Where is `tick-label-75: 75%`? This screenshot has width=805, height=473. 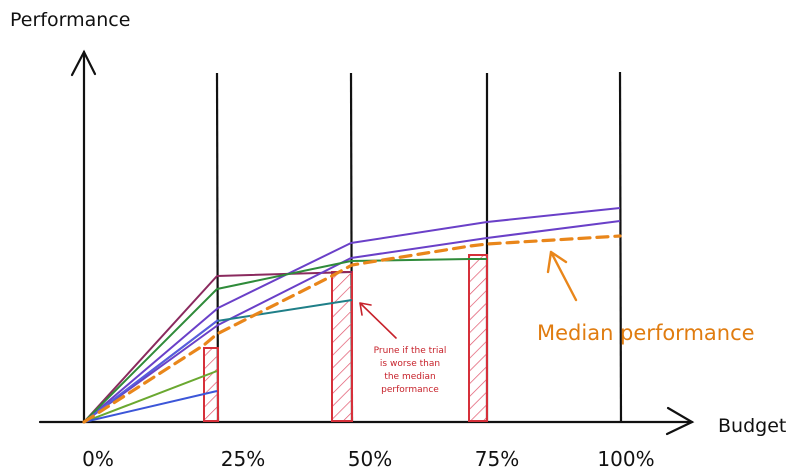 tick-label-75: 75% is located at coordinates (497, 459).